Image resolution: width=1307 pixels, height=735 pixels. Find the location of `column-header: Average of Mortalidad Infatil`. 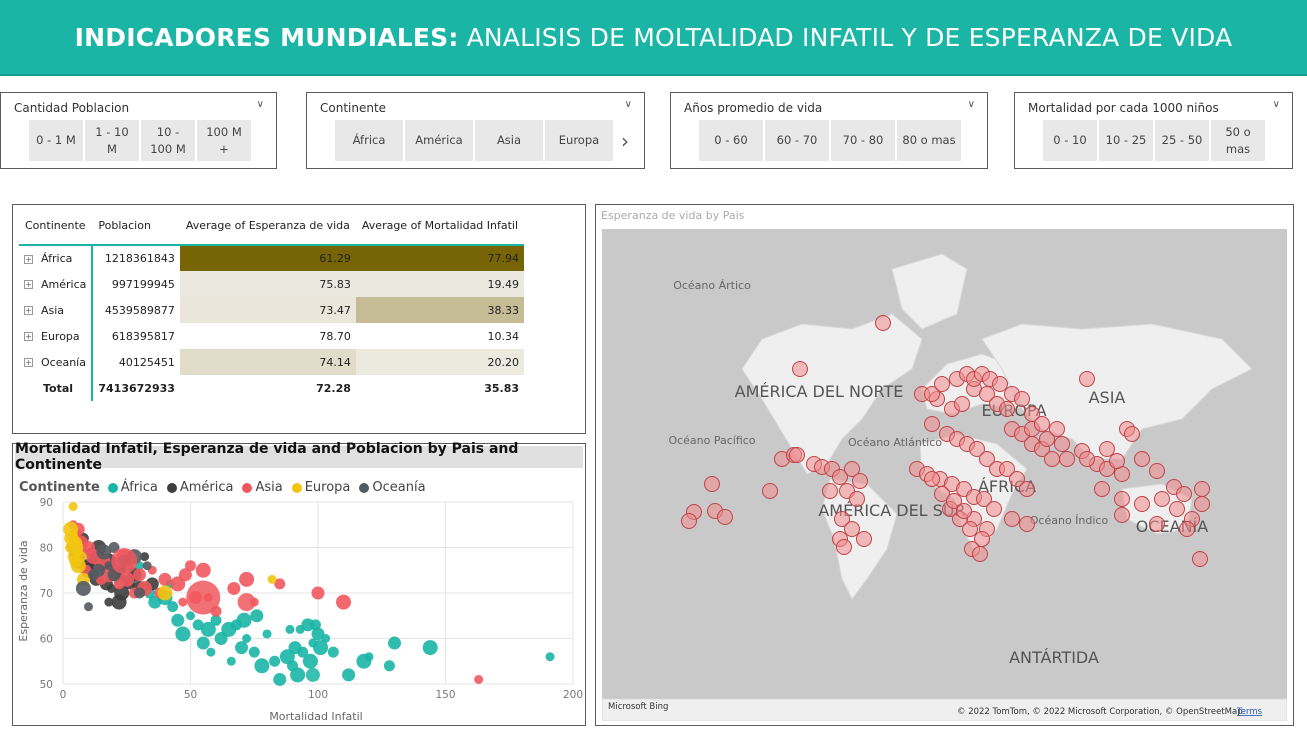

column-header: Average of Mortalidad Infatil is located at coordinates (440, 226).